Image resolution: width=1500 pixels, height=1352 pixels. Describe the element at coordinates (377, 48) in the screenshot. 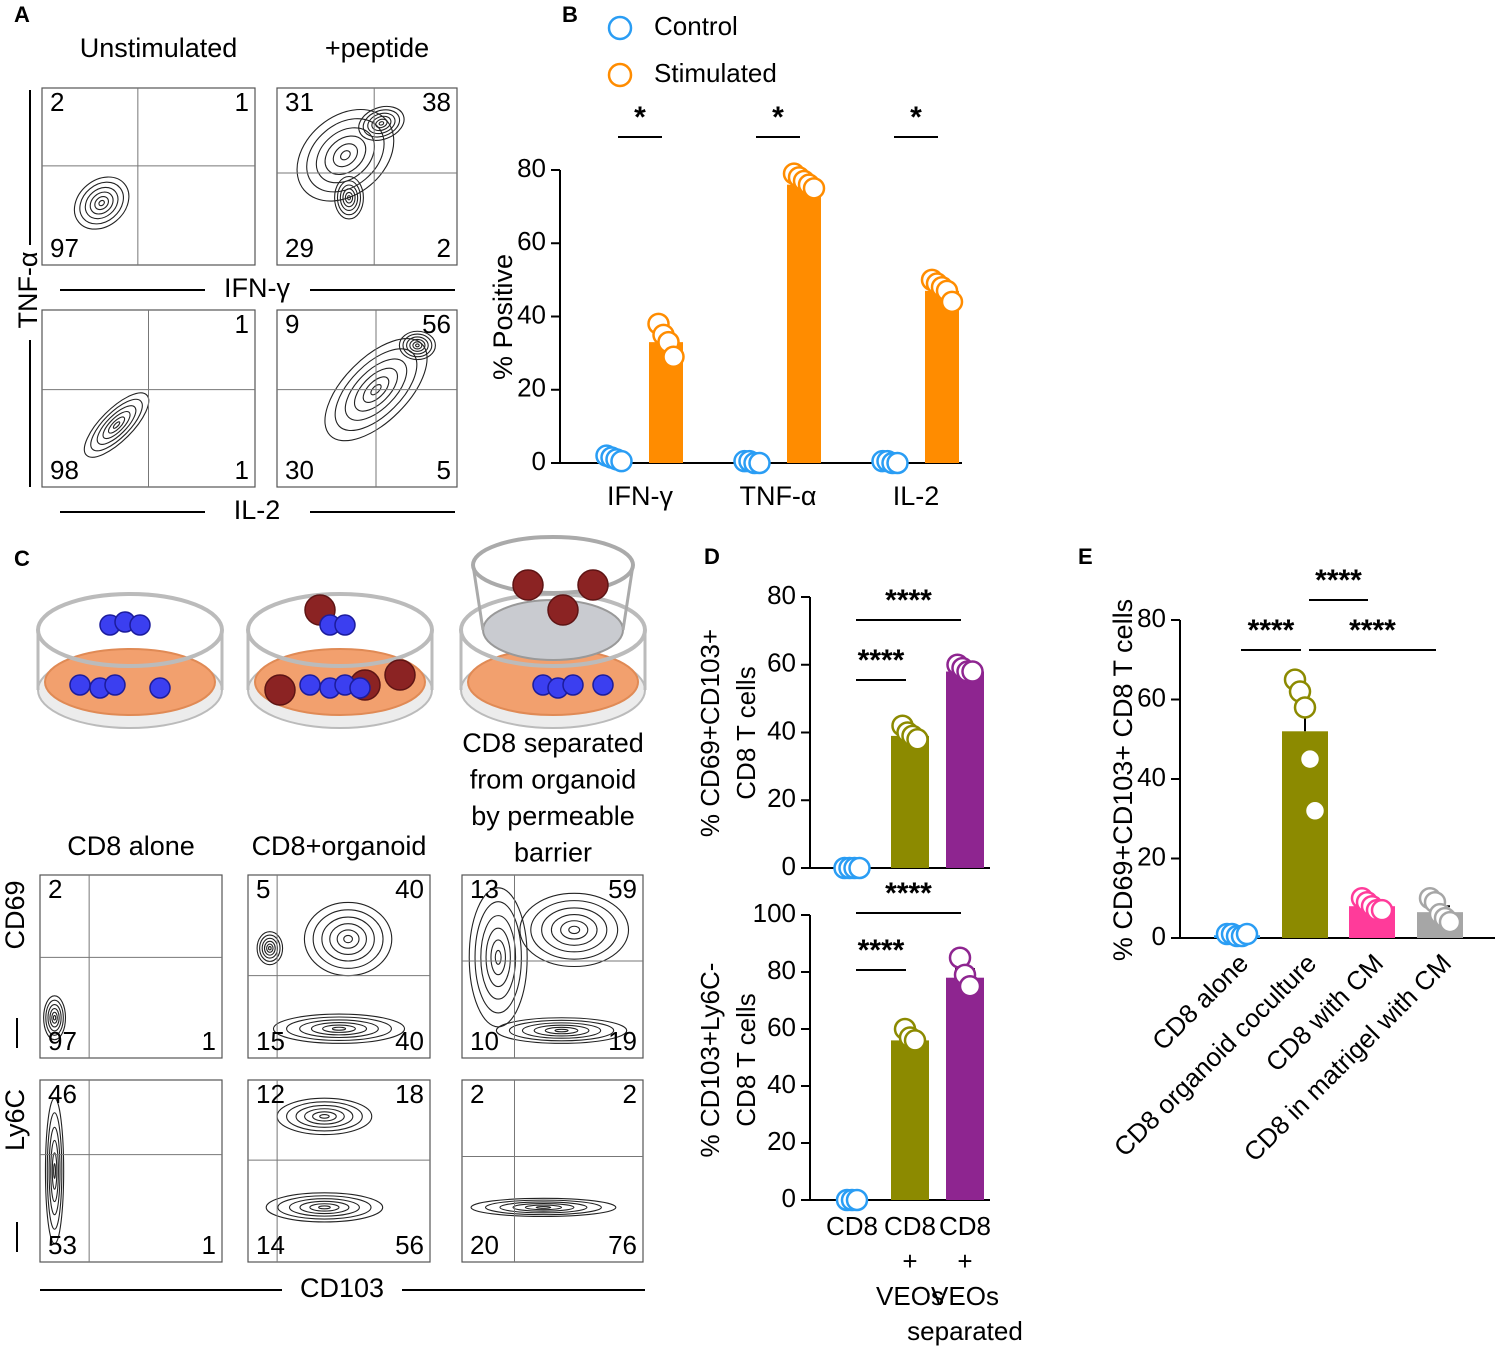

I see `column-header: +peptide` at that location.